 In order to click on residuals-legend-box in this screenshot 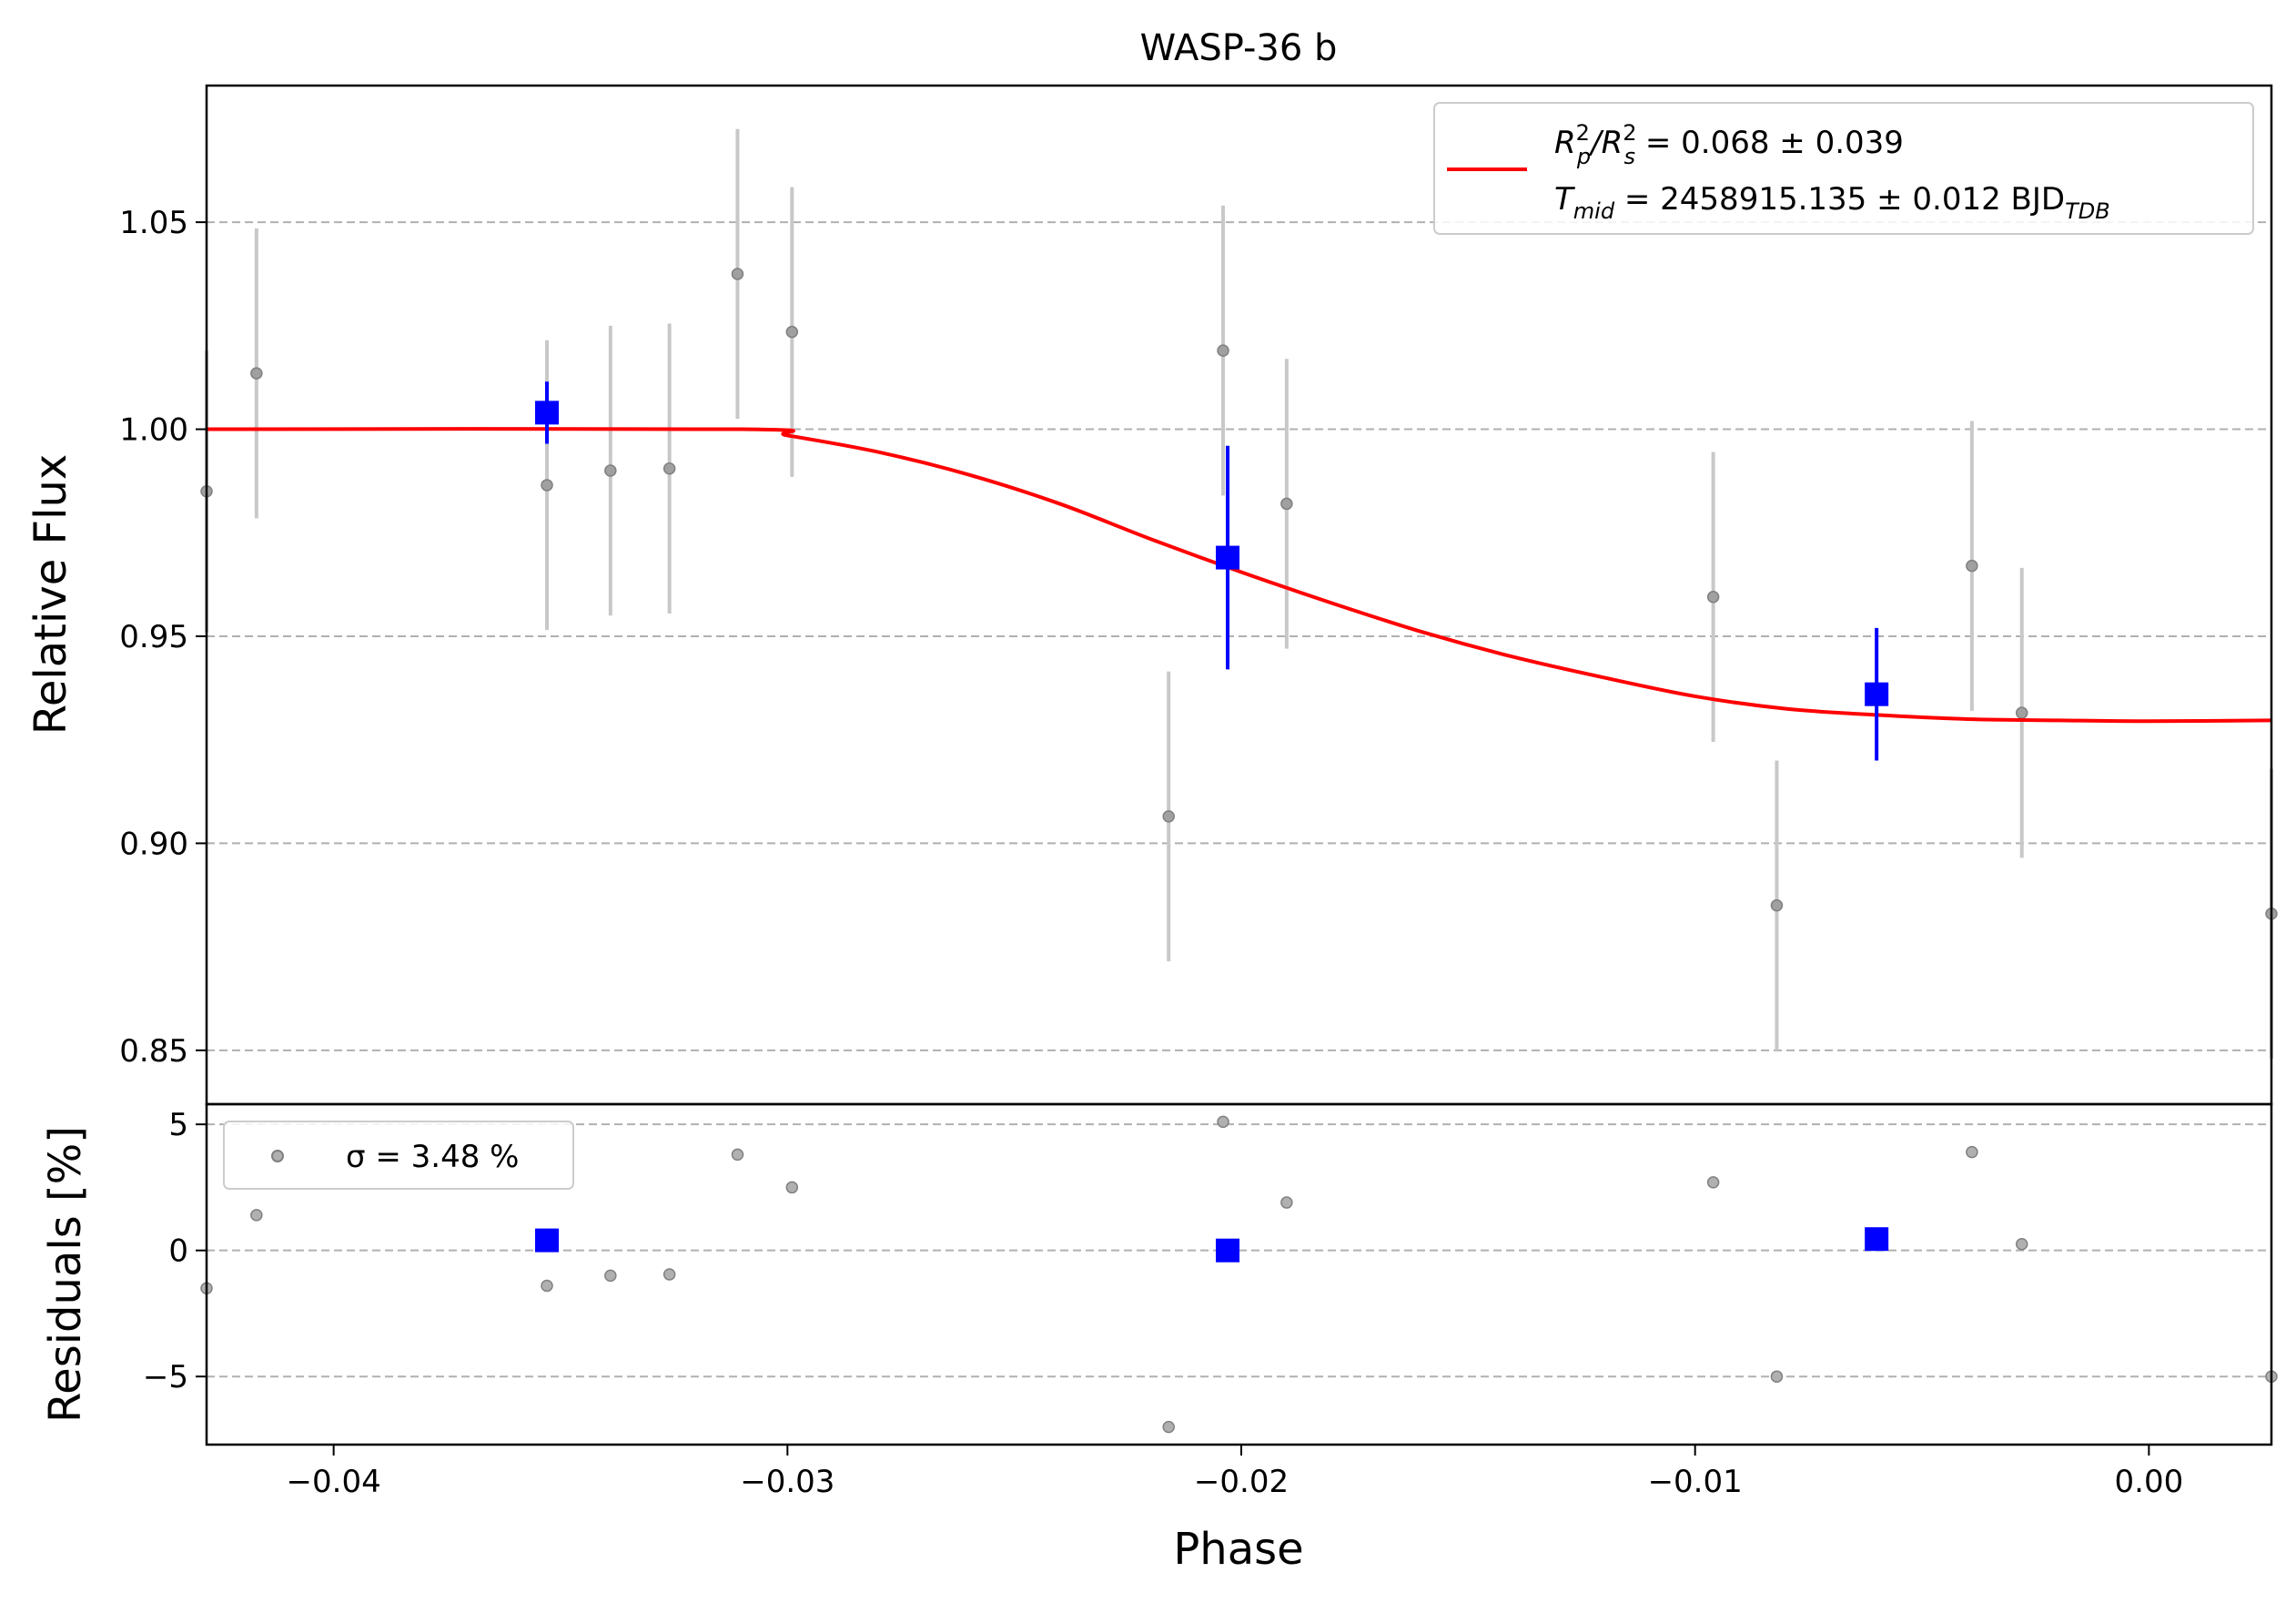, I will do `click(399, 1155)`.